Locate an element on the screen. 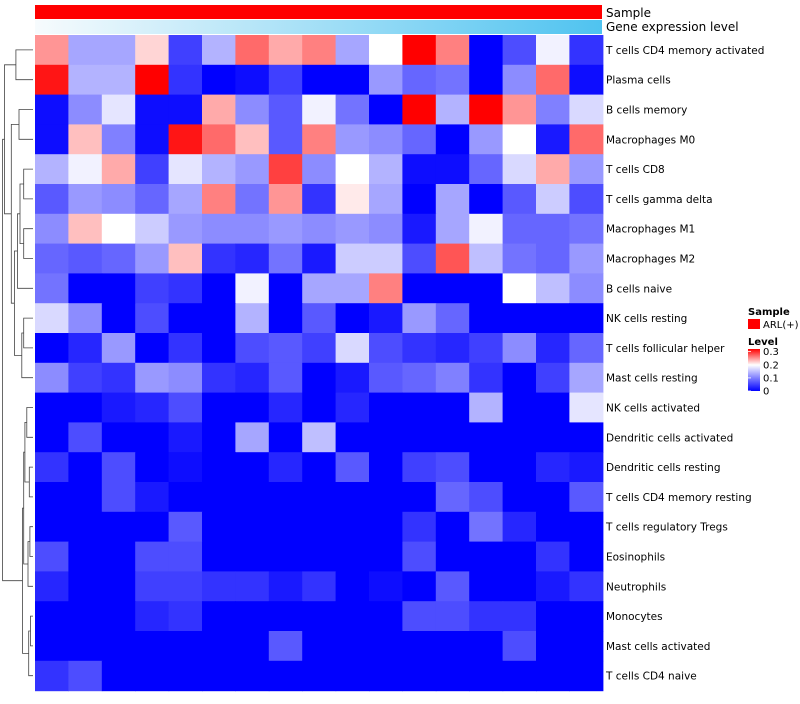 The width and height of the screenshot is (800, 704). row-label: Macrophages M0 is located at coordinates (650, 140).